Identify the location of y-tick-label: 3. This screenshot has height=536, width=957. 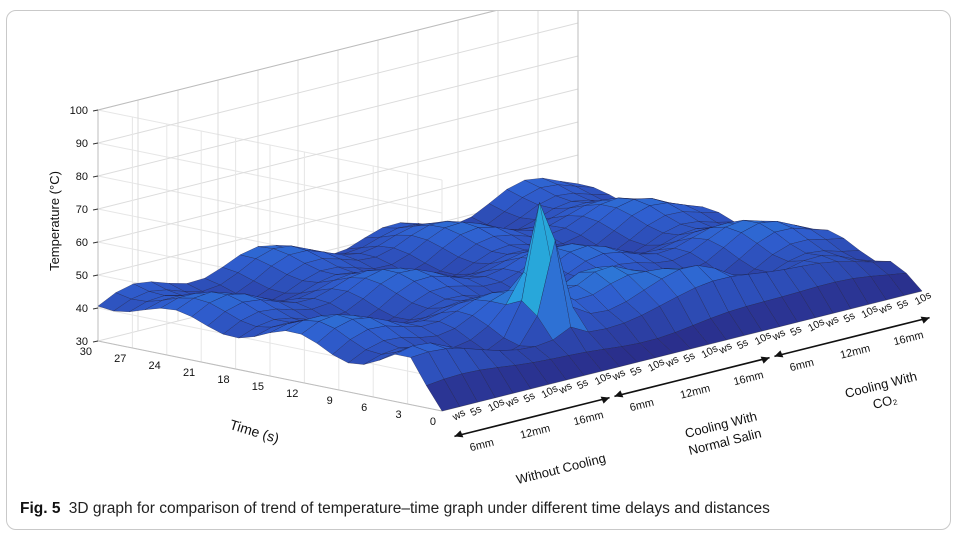
(398, 415).